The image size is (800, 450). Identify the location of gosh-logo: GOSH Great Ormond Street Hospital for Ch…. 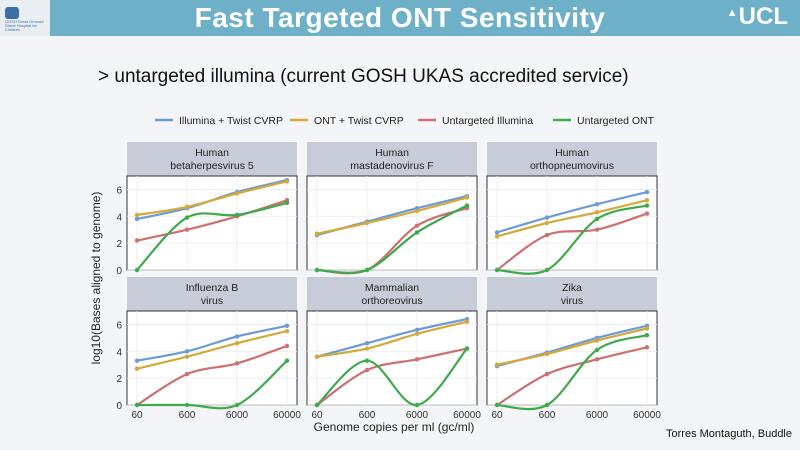
(25, 18).